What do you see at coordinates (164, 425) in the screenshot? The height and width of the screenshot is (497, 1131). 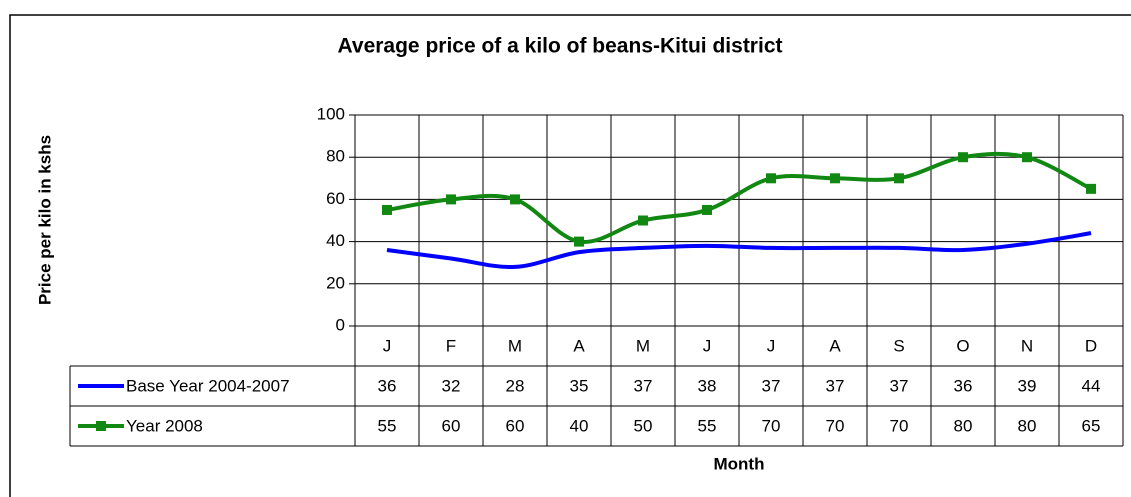 I see `legend-label: Year 2008` at bounding box center [164, 425].